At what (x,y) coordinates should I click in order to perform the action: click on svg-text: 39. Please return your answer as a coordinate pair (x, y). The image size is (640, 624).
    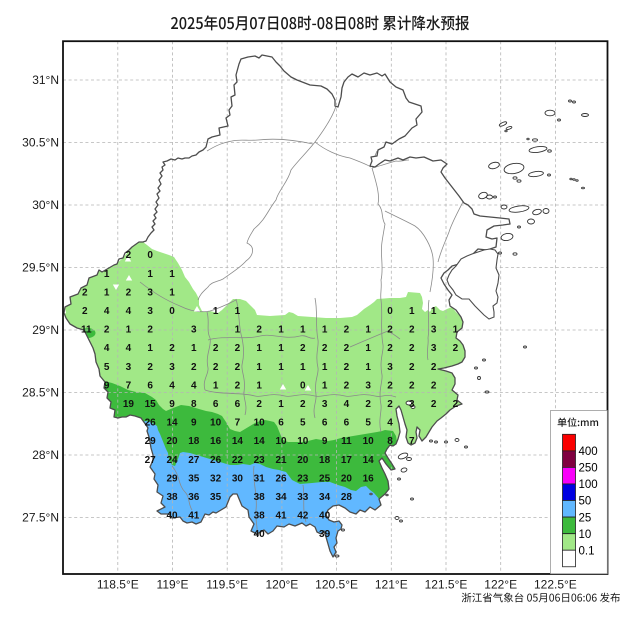
    Looking at the image, I should click on (325, 534).